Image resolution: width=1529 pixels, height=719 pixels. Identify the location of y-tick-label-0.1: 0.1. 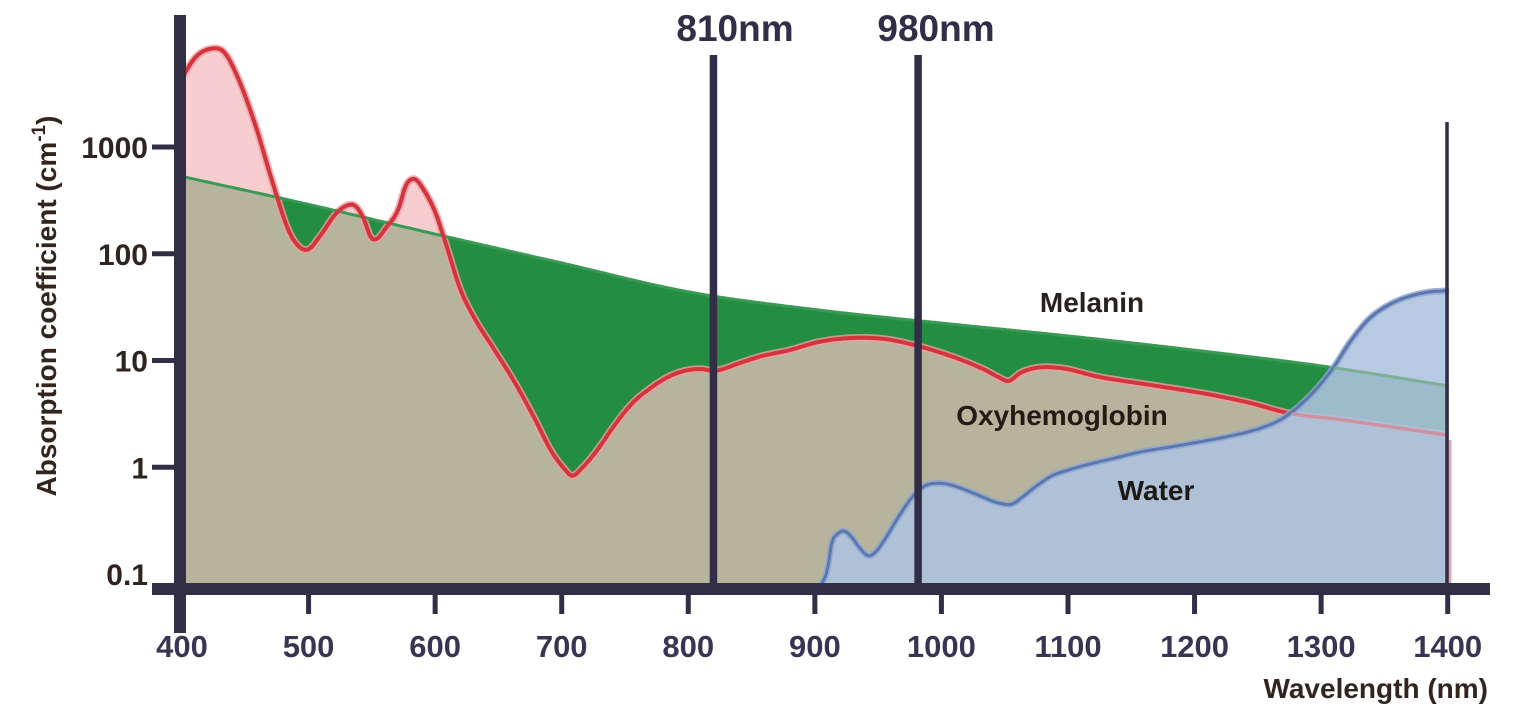
(127, 575).